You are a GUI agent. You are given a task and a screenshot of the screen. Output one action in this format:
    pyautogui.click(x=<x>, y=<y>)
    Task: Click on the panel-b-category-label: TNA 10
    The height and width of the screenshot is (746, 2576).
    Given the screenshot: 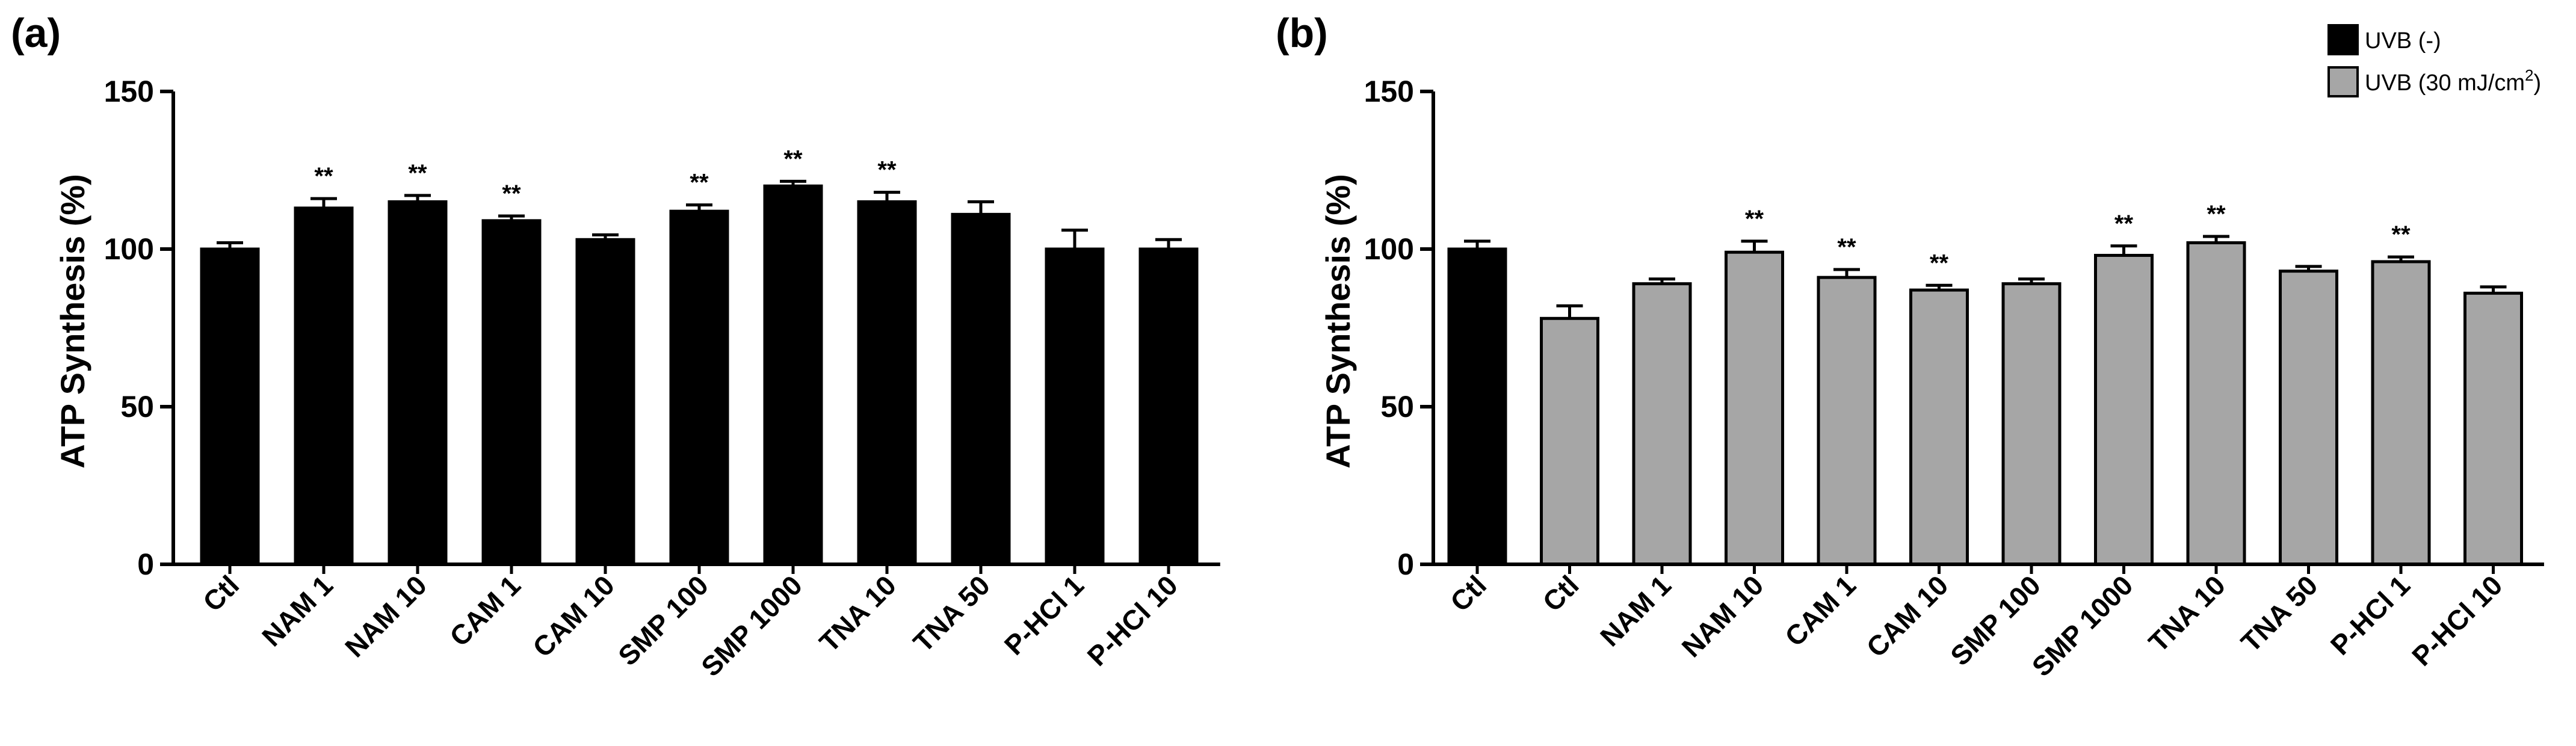 What is the action you would take?
    pyautogui.click(x=2186, y=613)
    